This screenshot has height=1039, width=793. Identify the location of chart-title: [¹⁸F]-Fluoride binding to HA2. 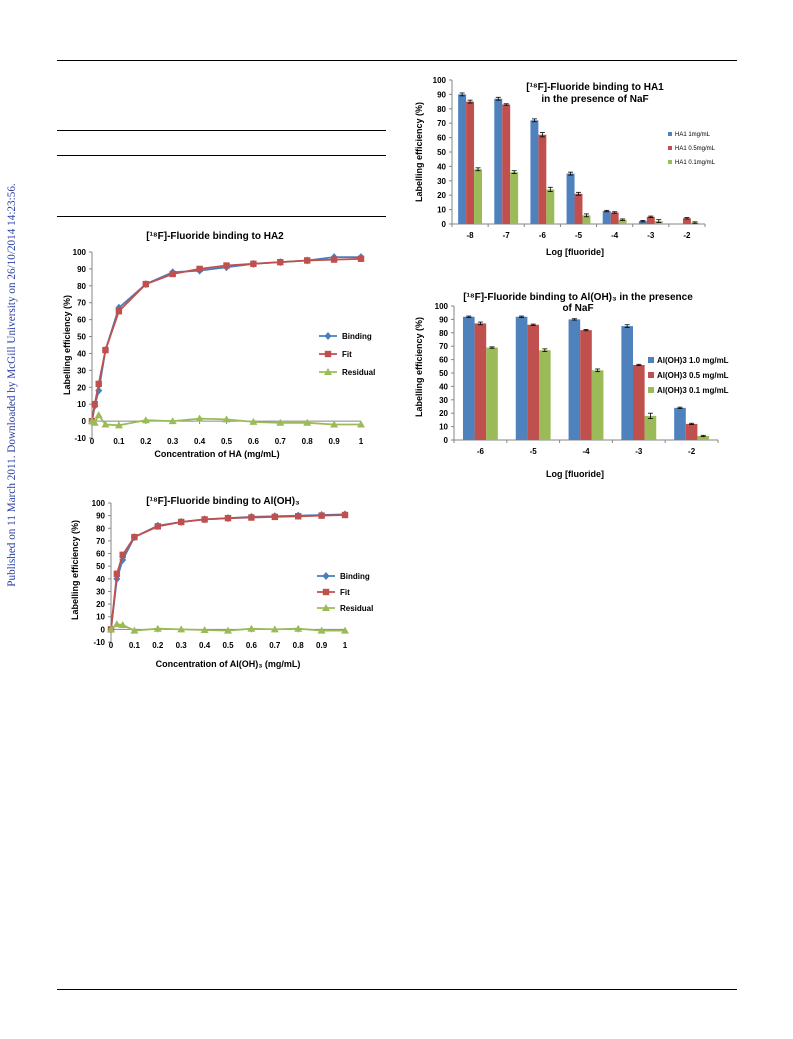
(215, 236).